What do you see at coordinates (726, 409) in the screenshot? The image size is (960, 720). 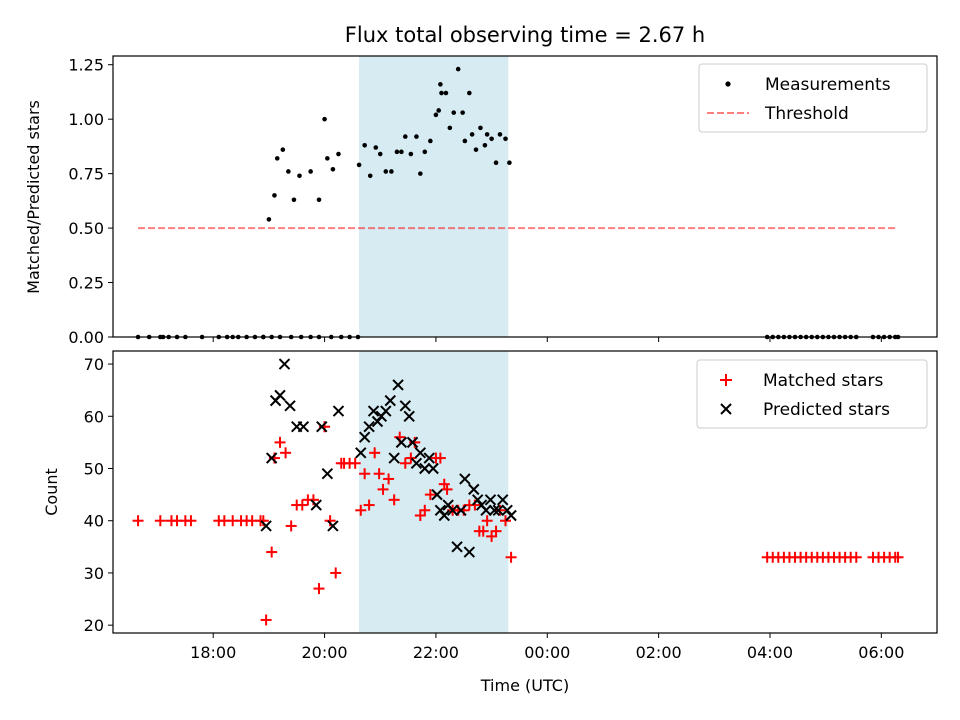 I see `legend-marker-predicted` at bounding box center [726, 409].